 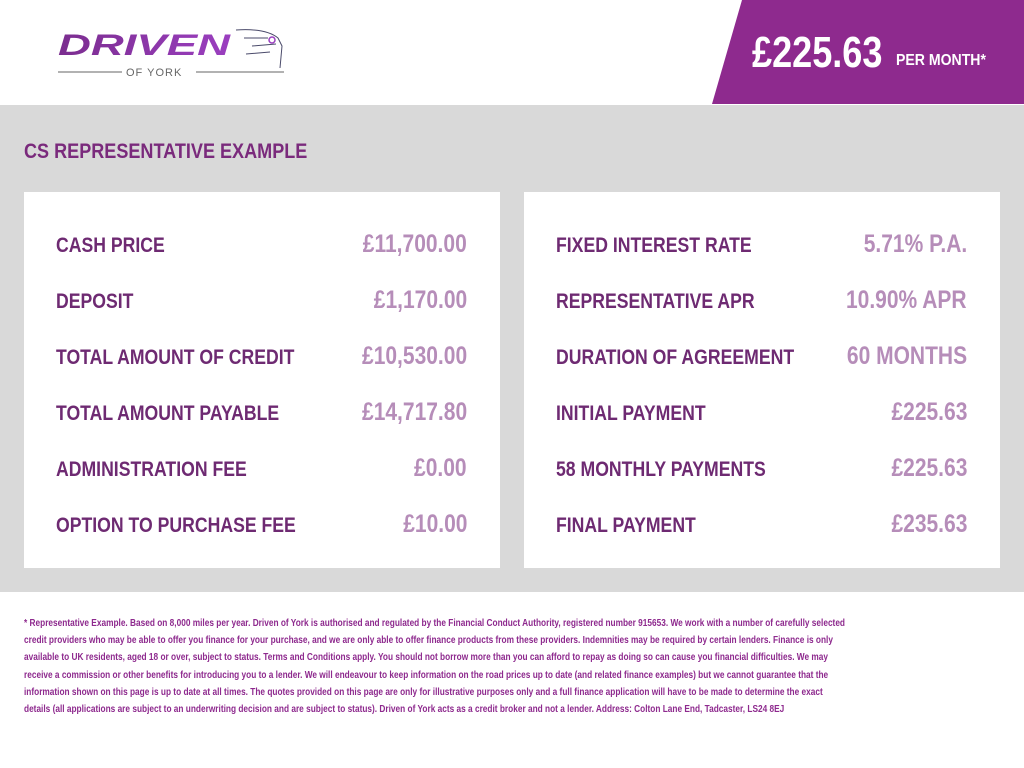 What do you see at coordinates (95, 301) in the screenshot?
I see `finance-label: DEPOSIT` at bounding box center [95, 301].